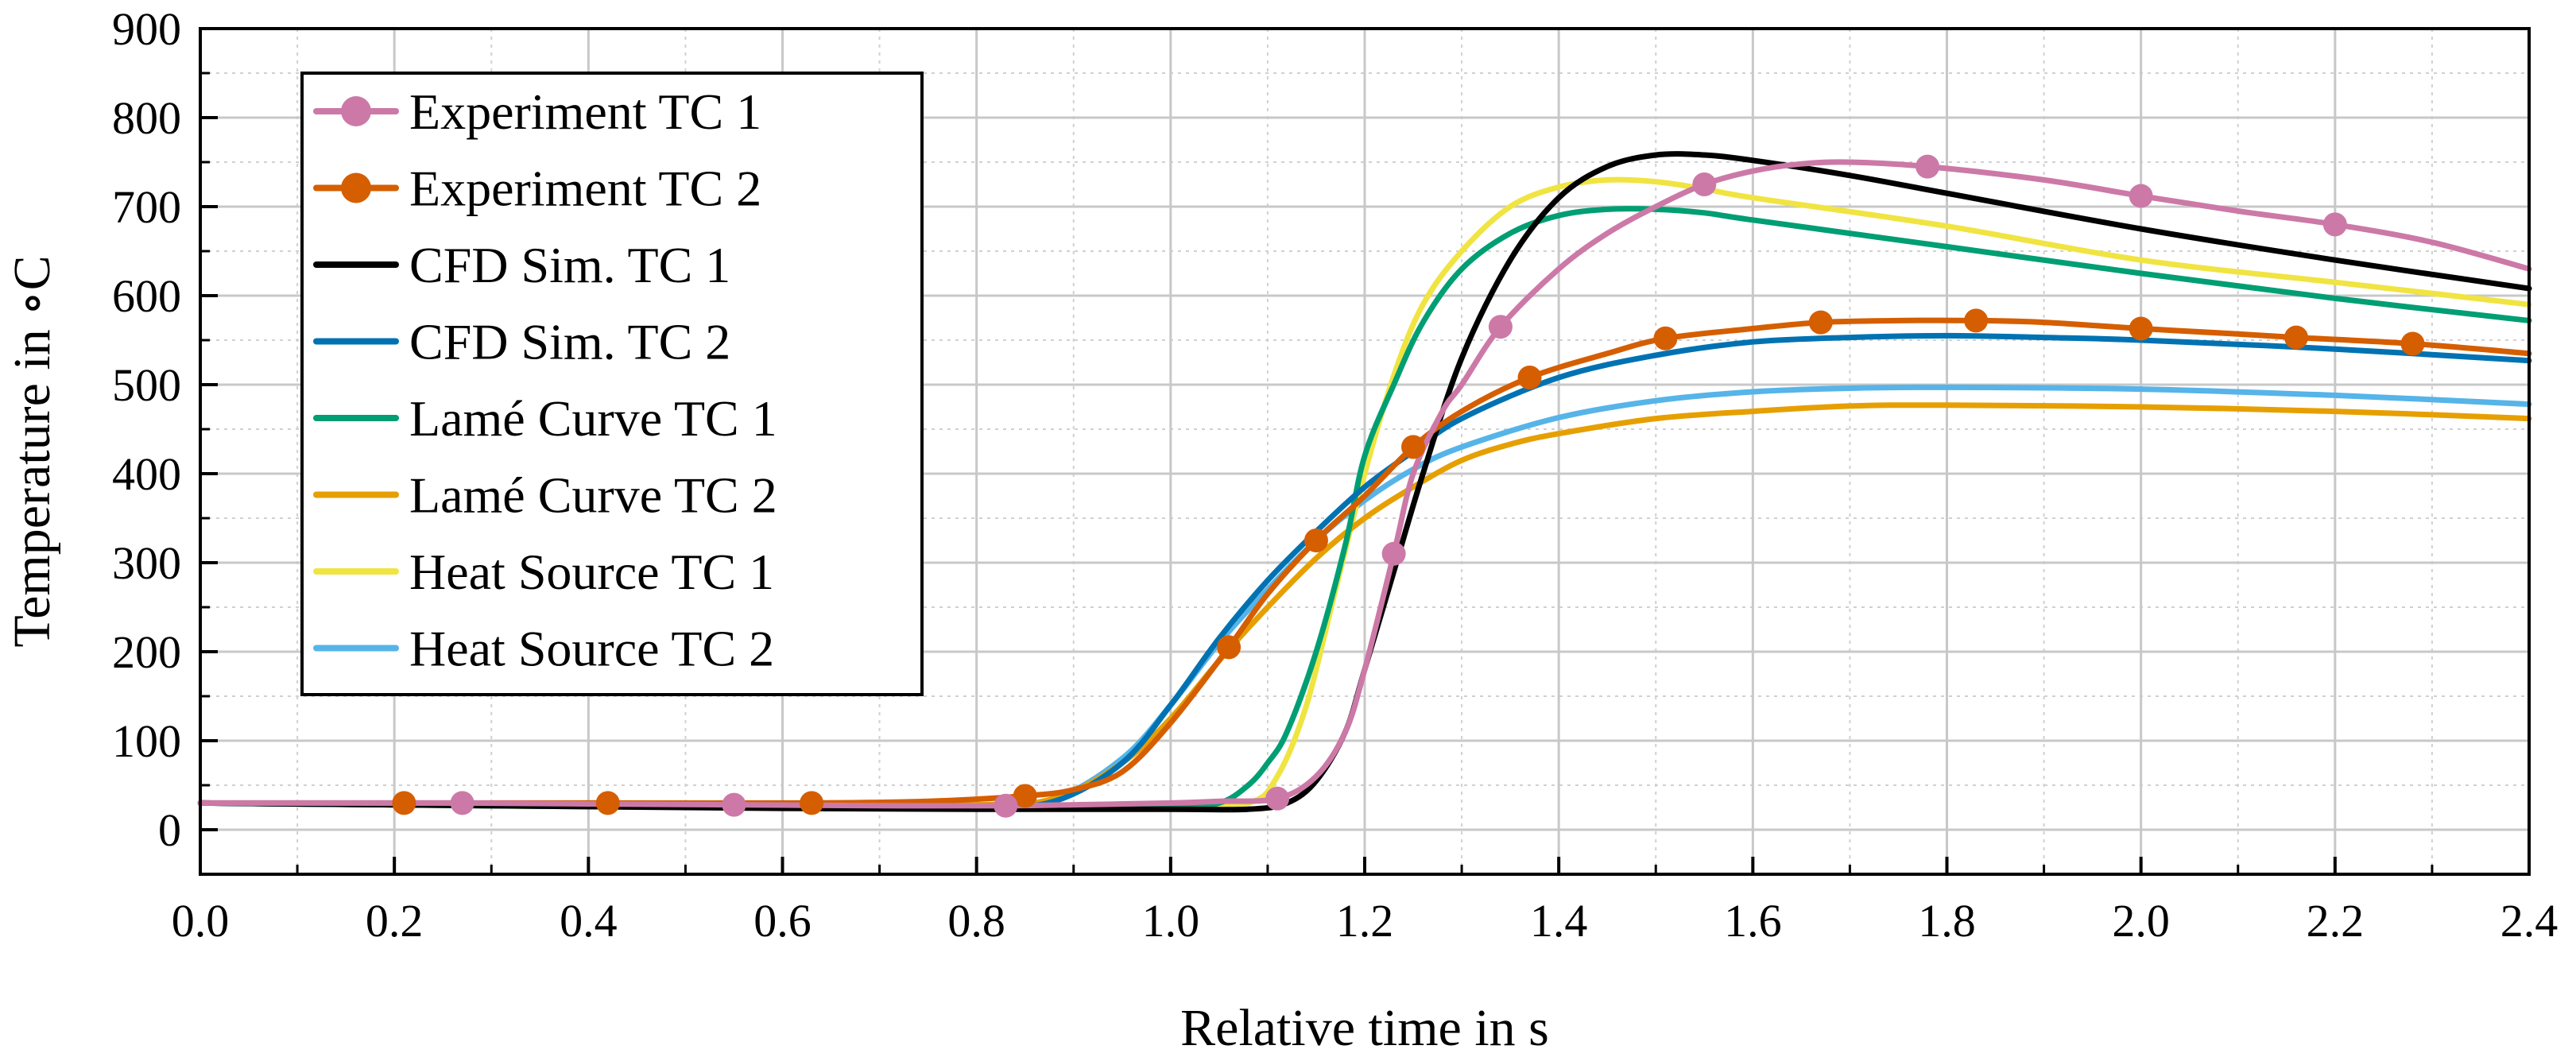 Image resolution: width=2576 pixels, height=1061 pixels. Describe the element at coordinates (395, 921) in the screenshot. I see `x-tick-label: 0.2` at that location.